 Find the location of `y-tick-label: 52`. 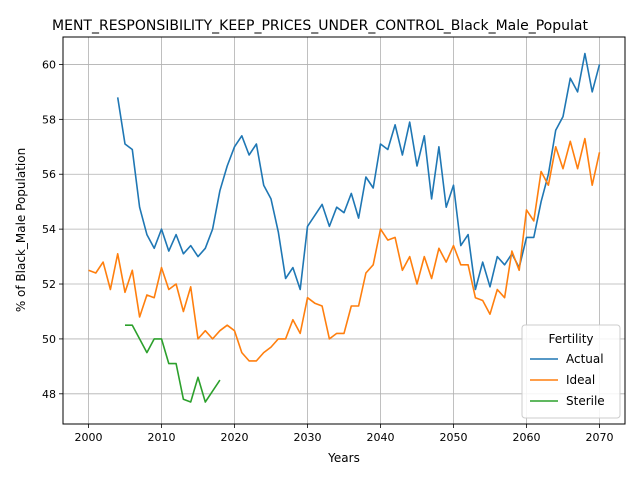

y-tick-label: 52 is located at coordinates (49, 284).